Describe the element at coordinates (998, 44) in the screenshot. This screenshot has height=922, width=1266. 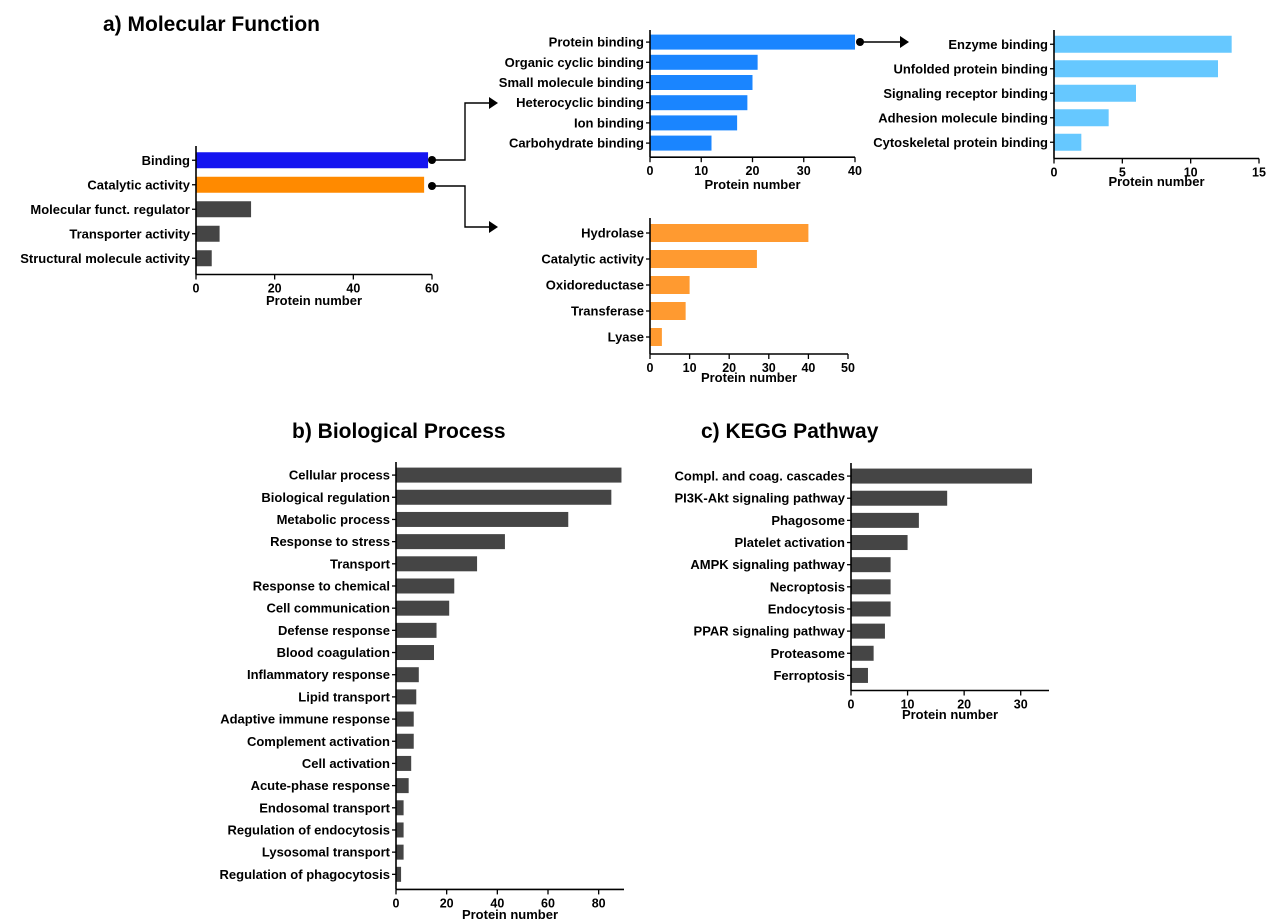
I see `category-label: Enzyme binding` at that location.